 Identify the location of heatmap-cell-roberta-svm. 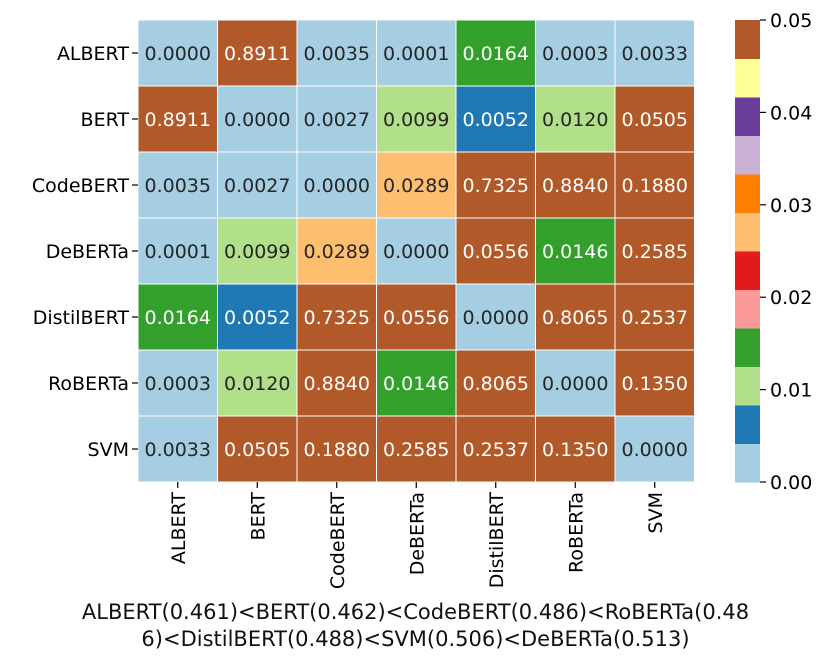
(654, 383).